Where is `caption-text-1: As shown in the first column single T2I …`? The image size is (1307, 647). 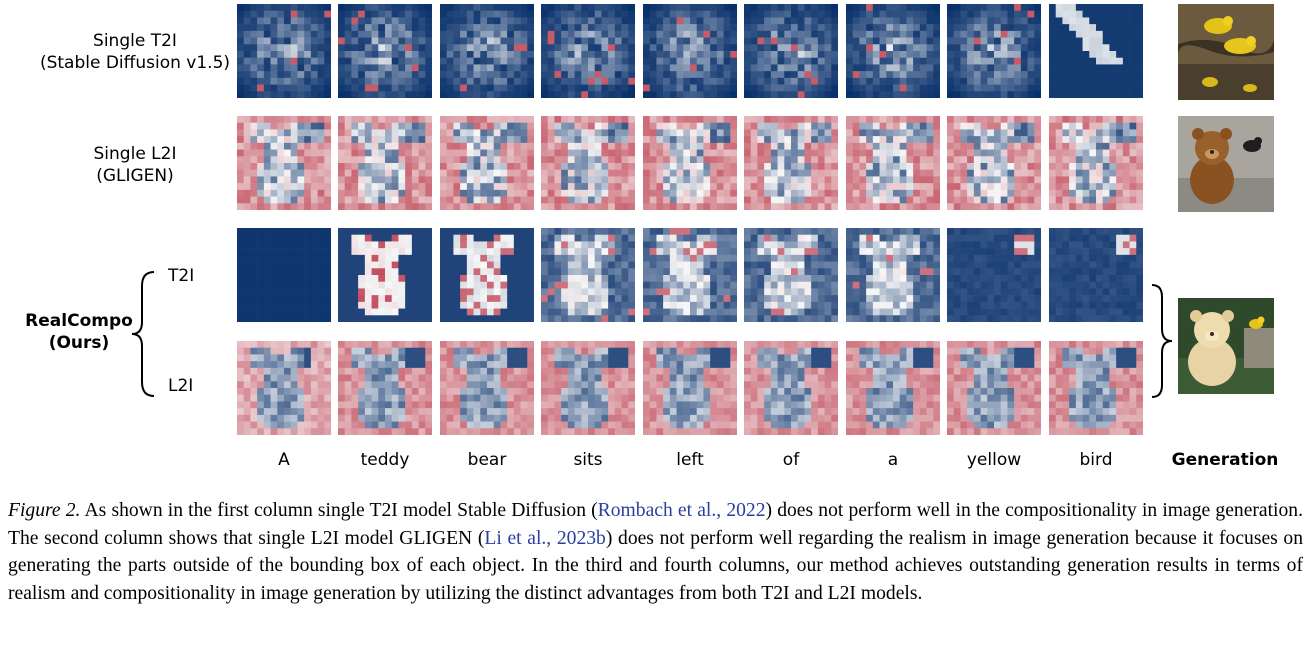 caption-text-1: As shown in the first column single T2I … is located at coordinates (339, 510).